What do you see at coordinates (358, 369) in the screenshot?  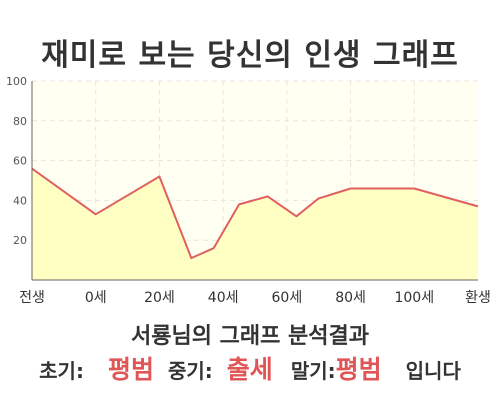 I see `late-verdict: 평범` at bounding box center [358, 369].